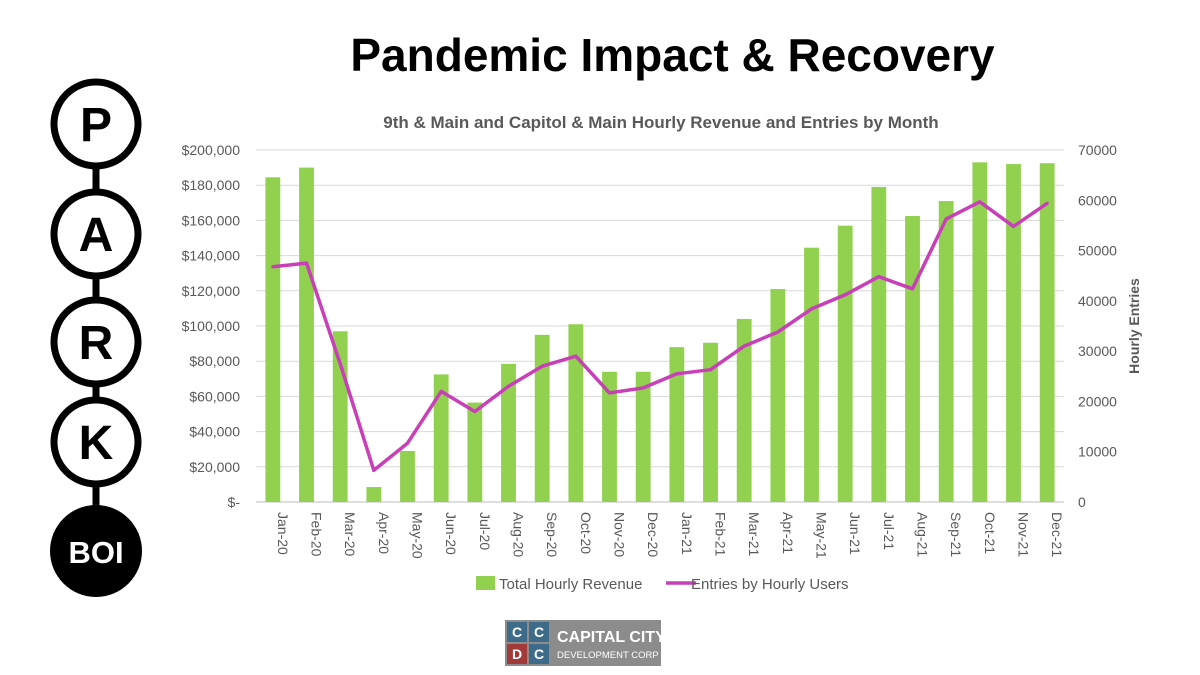  I want to click on y-tick-label: $80,000, so click(214, 361).